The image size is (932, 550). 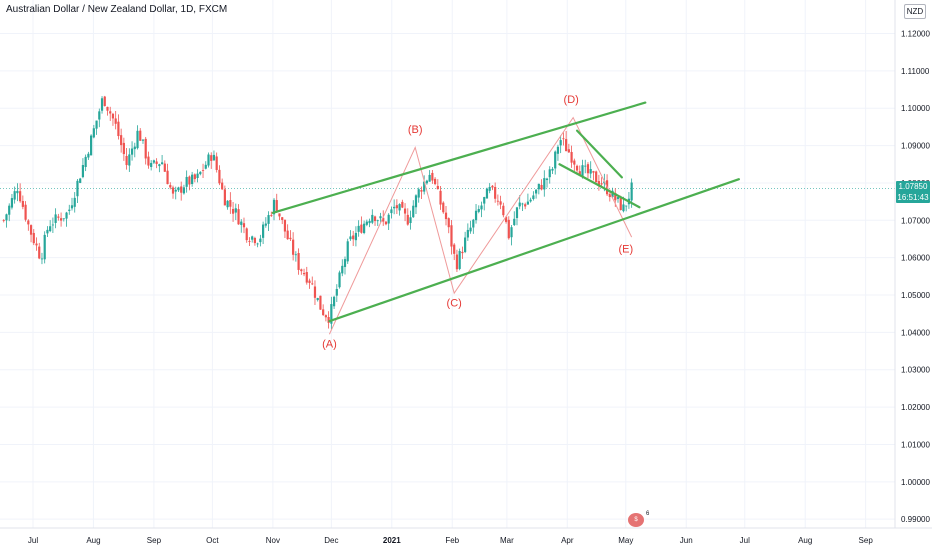 I want to click on lower-channel-line, so click(x=534, y=250).